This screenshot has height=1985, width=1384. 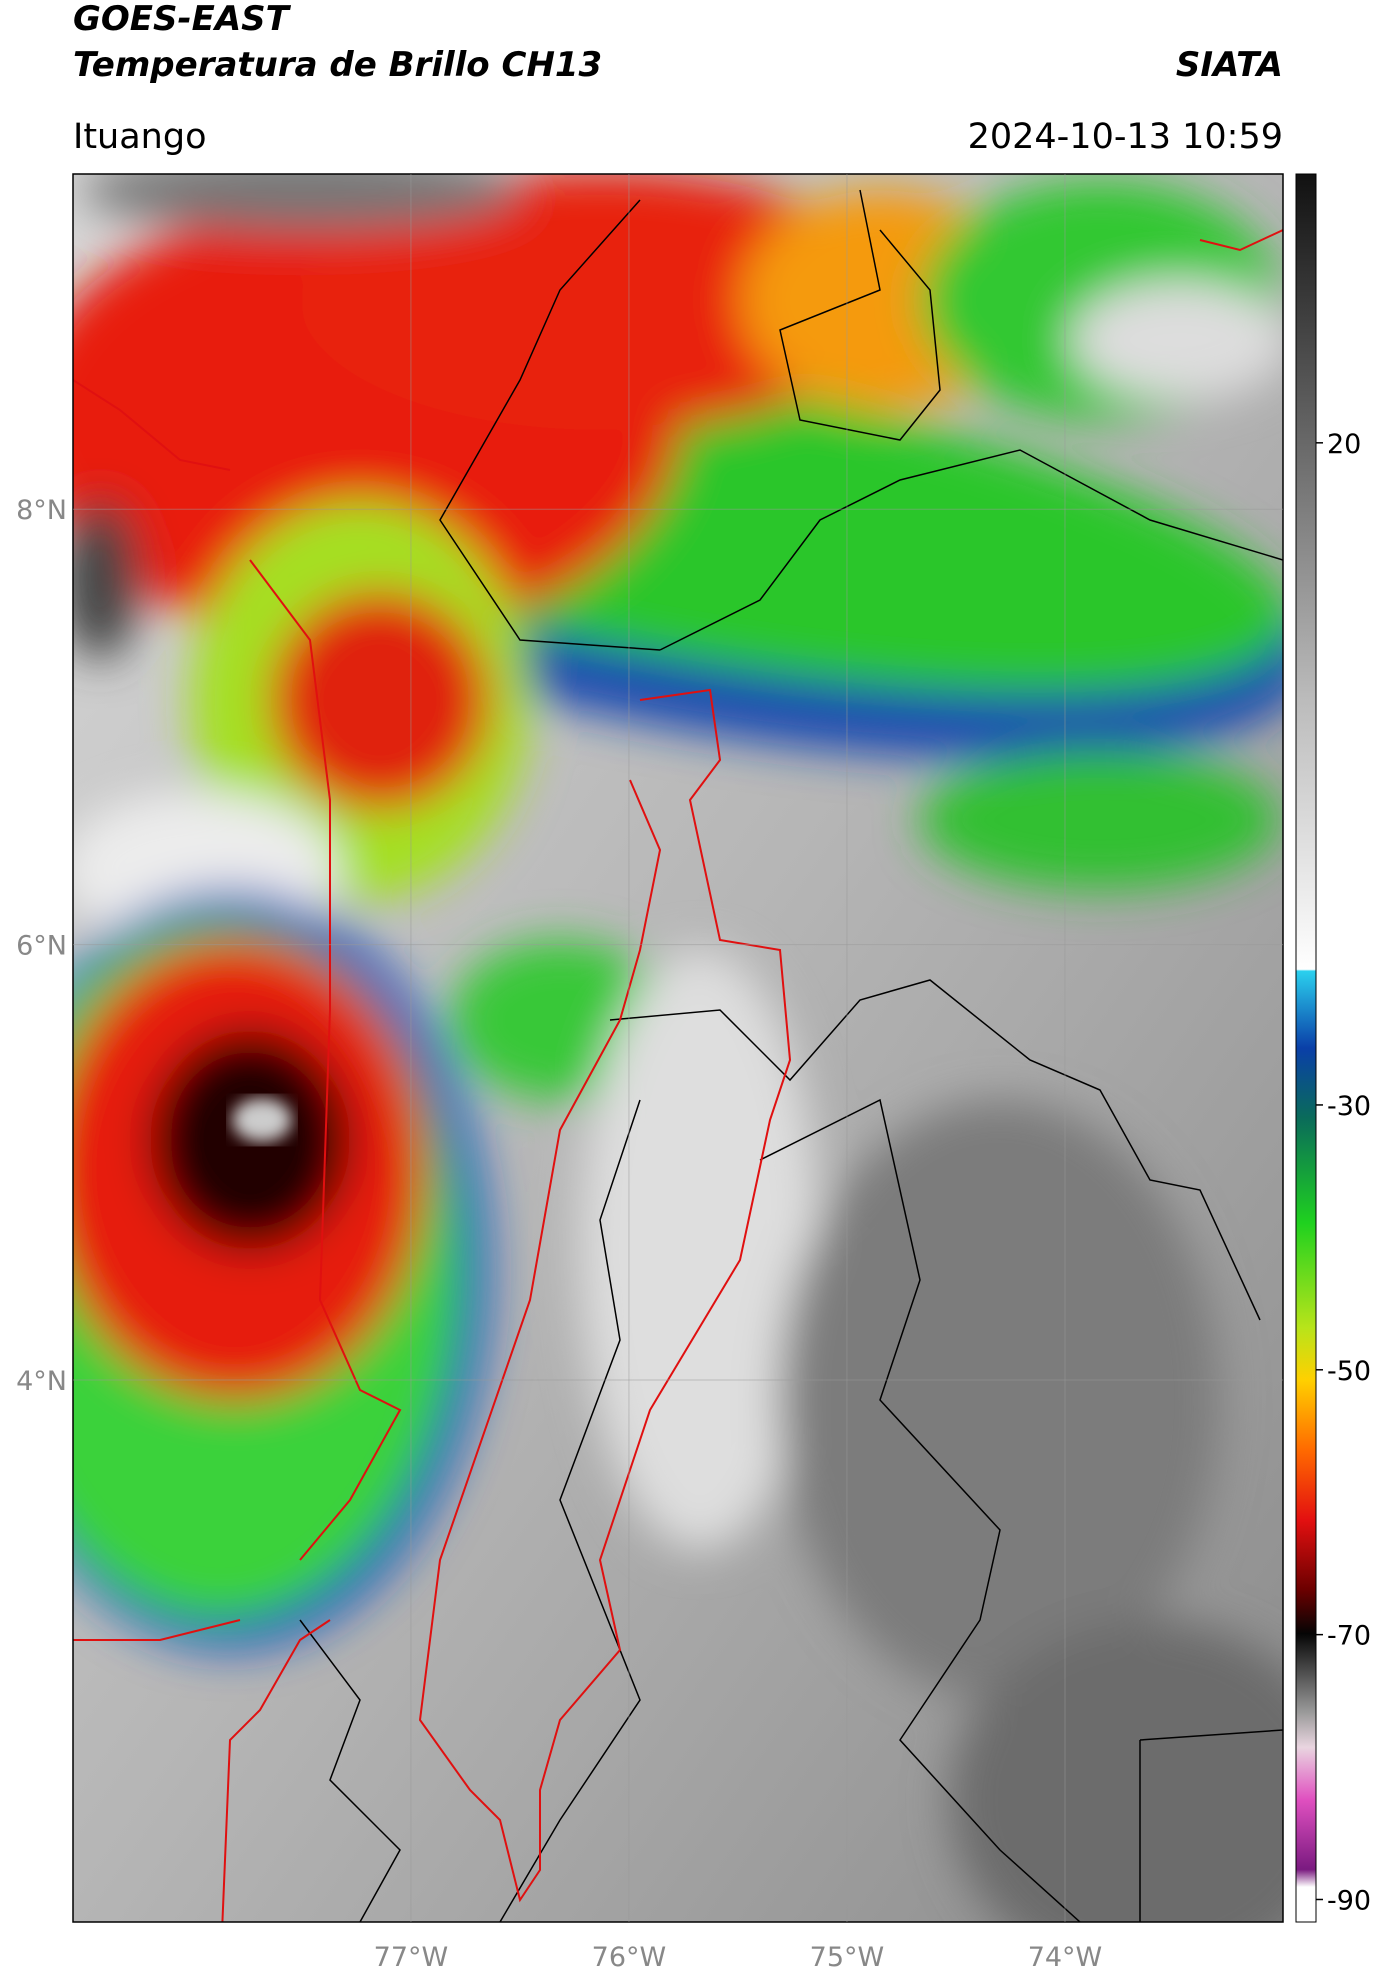 I want to click on datetime: 2024-10-13 10:59, so click(x=1125, y=137).